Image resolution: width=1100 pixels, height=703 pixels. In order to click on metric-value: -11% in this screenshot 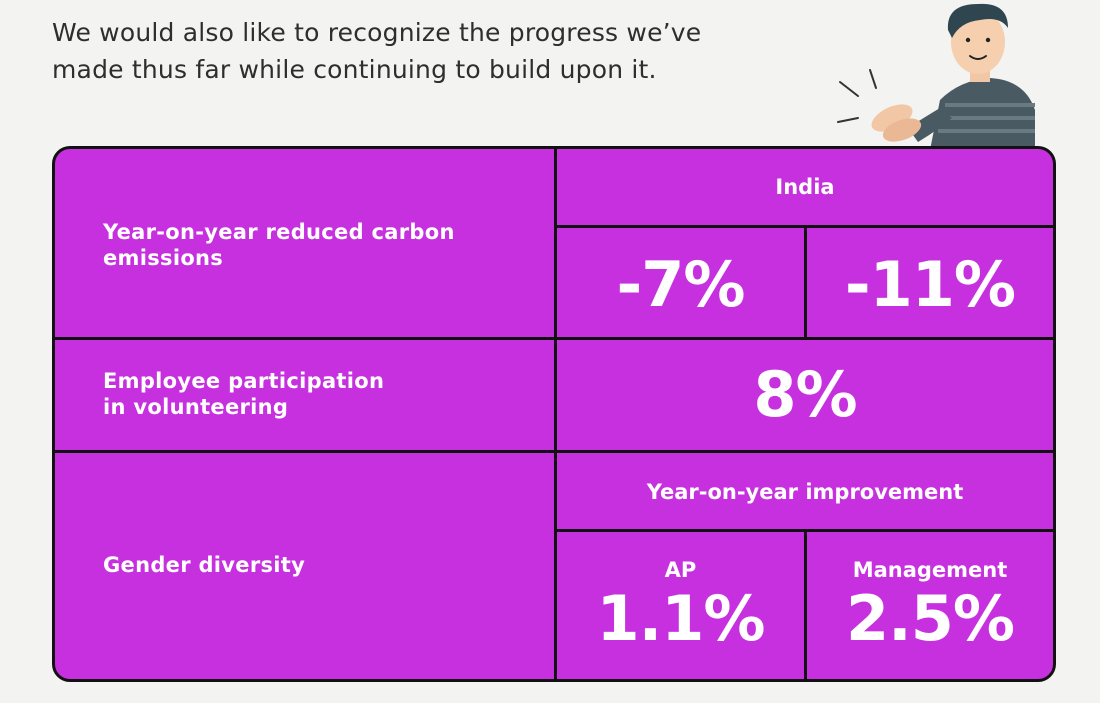, I will do `click(930, 284)`.